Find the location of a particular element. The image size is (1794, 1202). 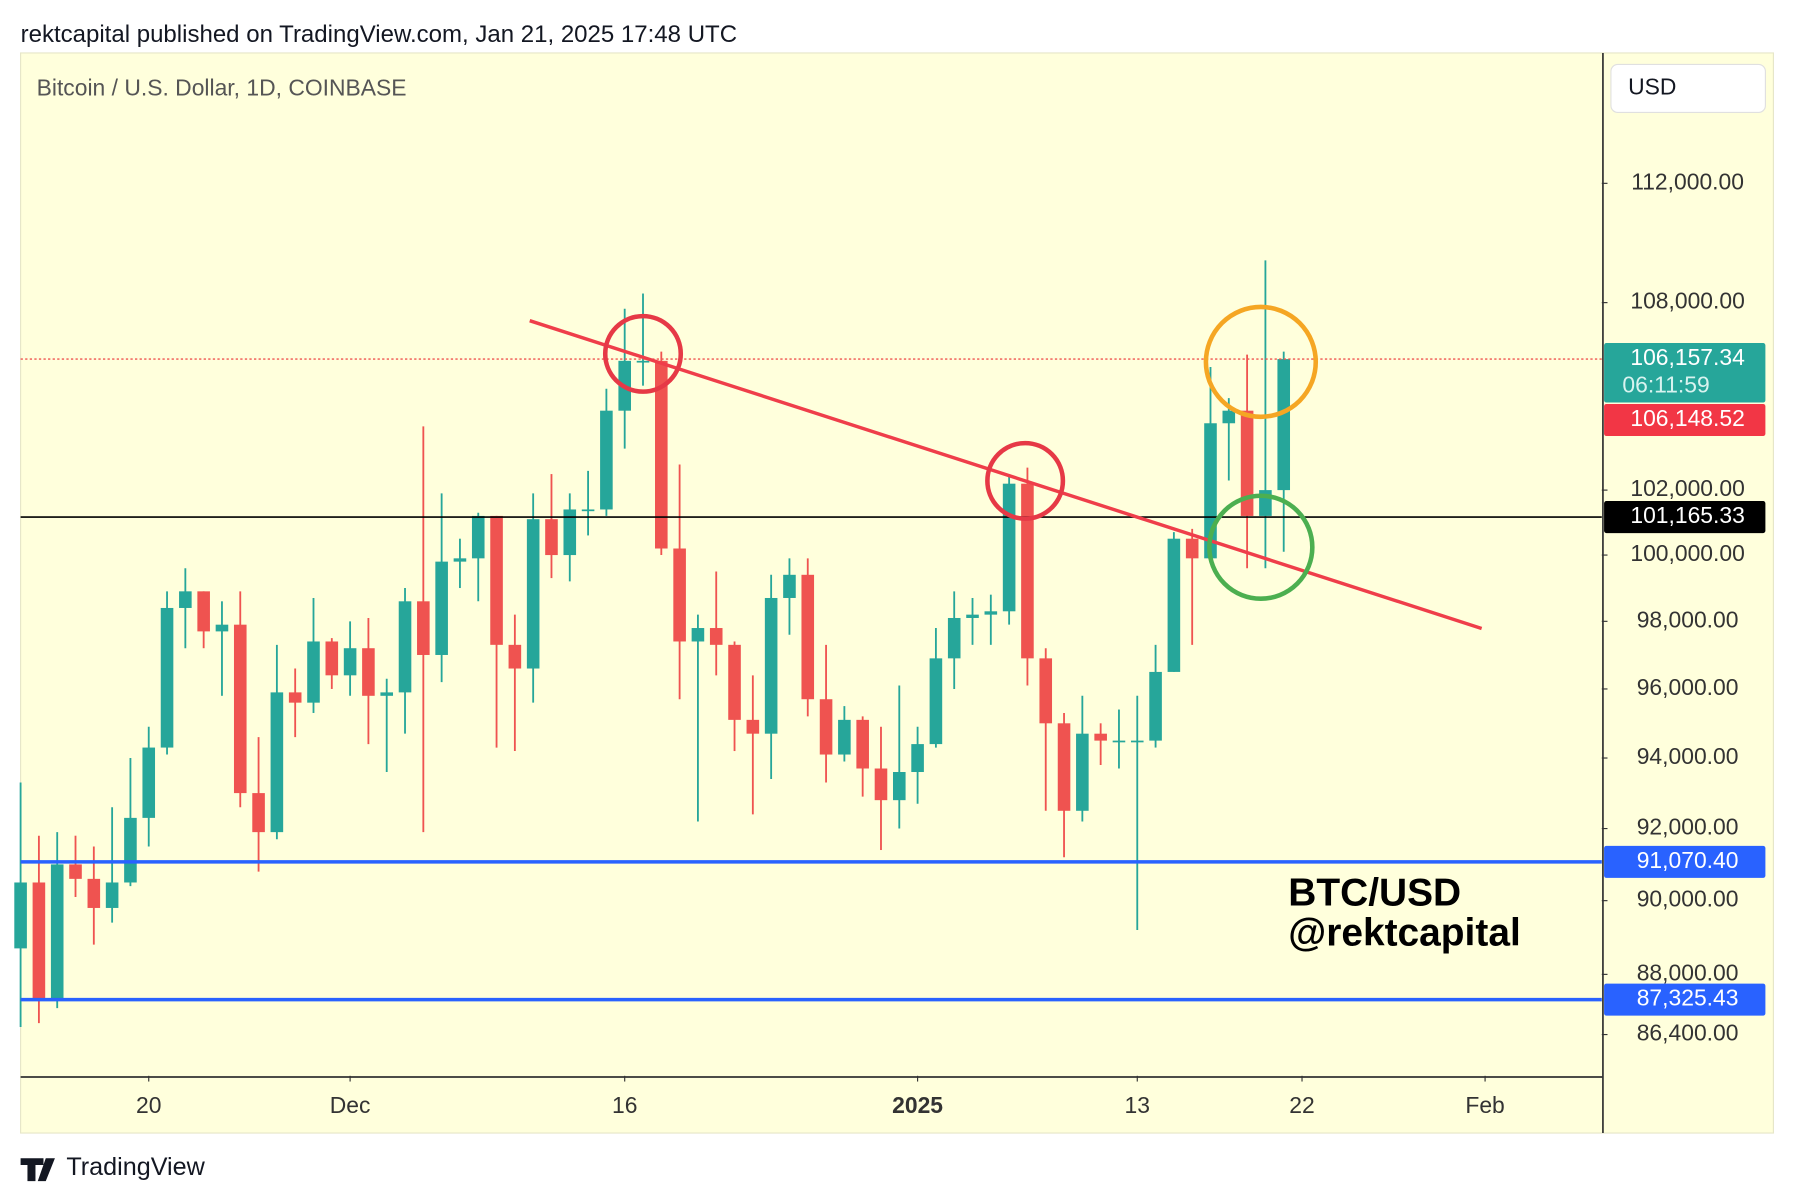

previous-close-label: 106,148.52 is located at coordinates (1687, 418).